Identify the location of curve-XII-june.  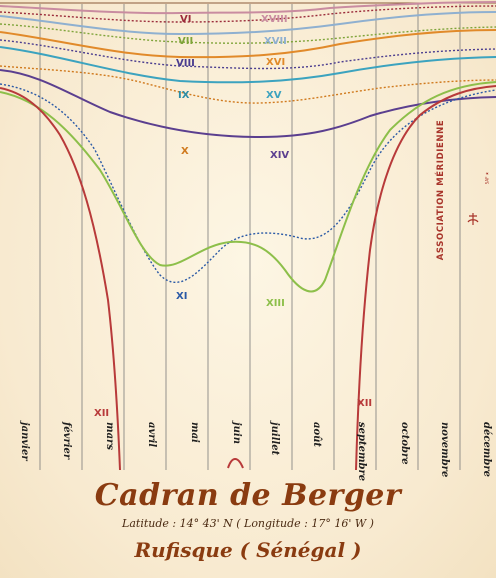
(235, 463).